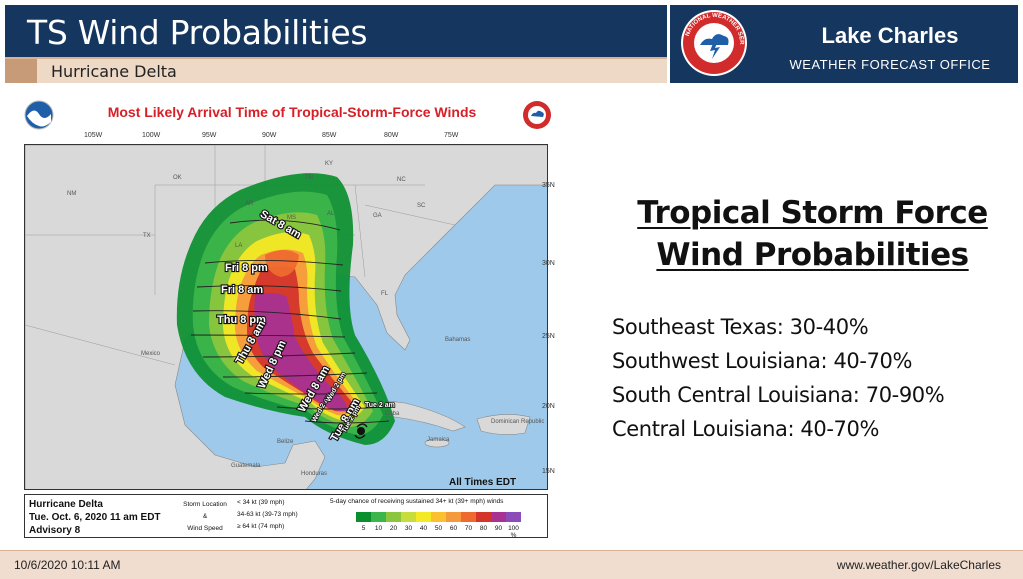 The width and height of the screenshot is (1023, 579). Describe the element at coordinates (197, 32) in the screenshot. I see `page-title: TS Wind Probabilities` at that location.